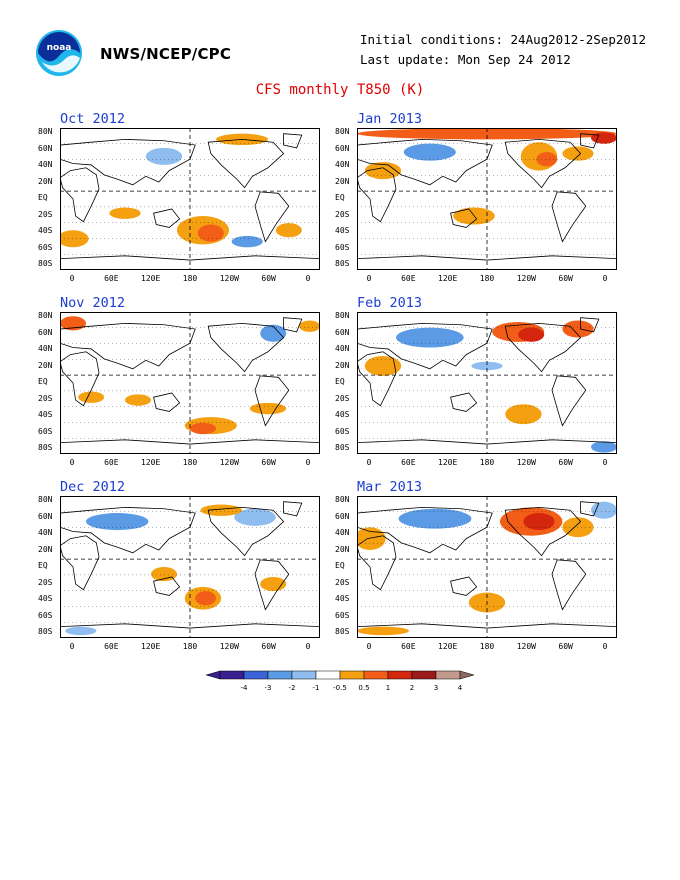 The width and height of the screenshot is (680, 880). What do you see at coordinates (390, 119) in the screenshot?
I see `panel-title: Jan 2013` at bounding box center [390, 119].